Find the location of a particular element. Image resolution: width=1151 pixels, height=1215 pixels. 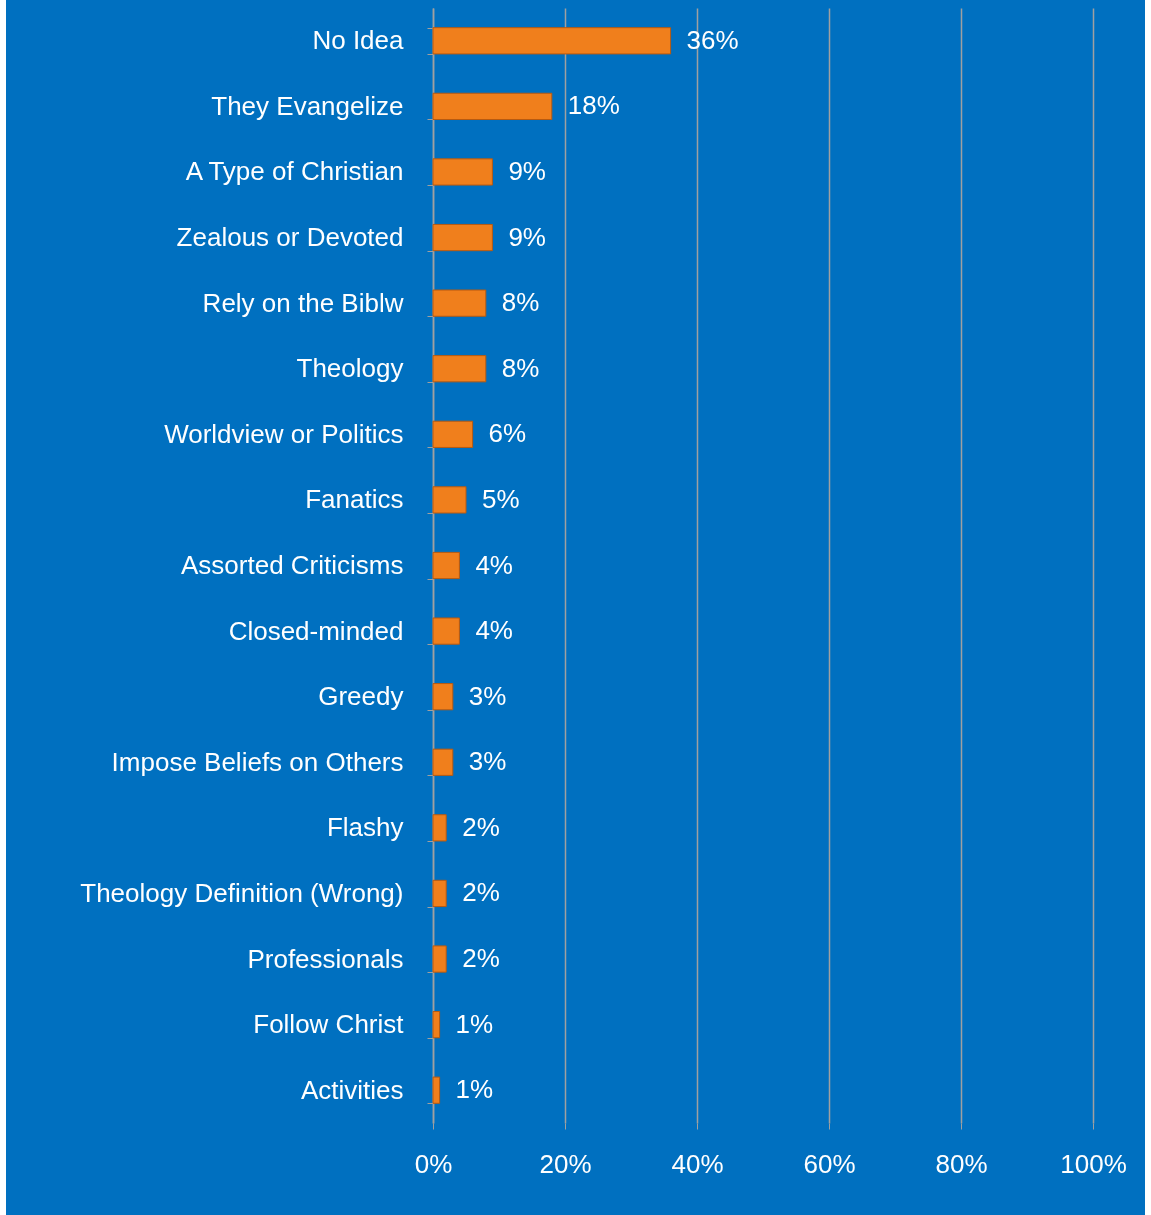

y-tick-label: Impose Beliefs on Others is located at coordinates (257, 761).